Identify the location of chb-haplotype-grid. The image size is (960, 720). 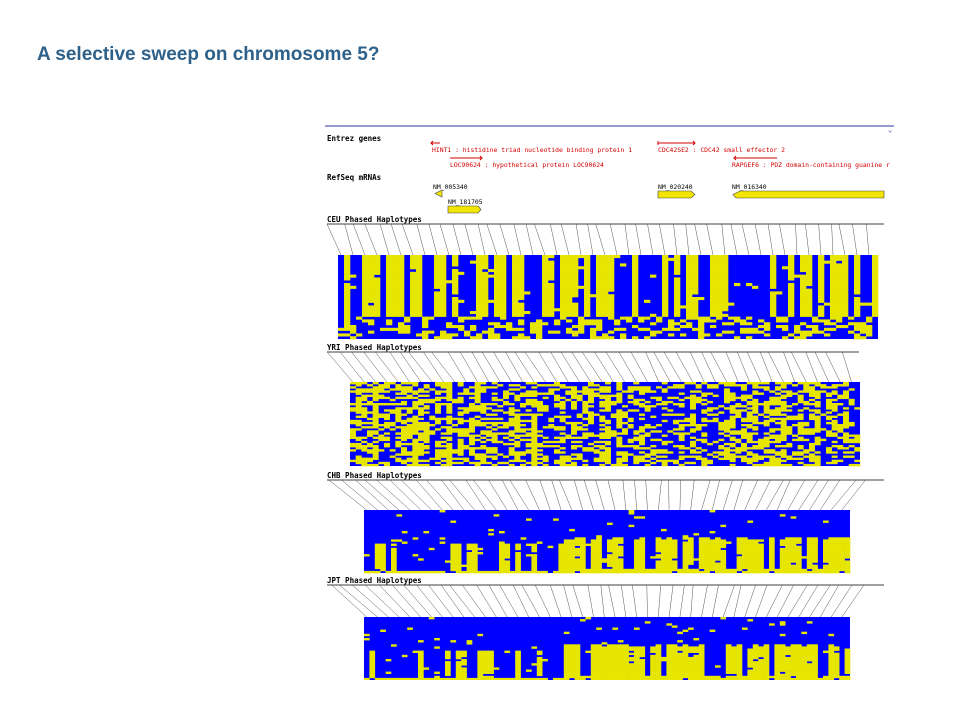
(607, 542).